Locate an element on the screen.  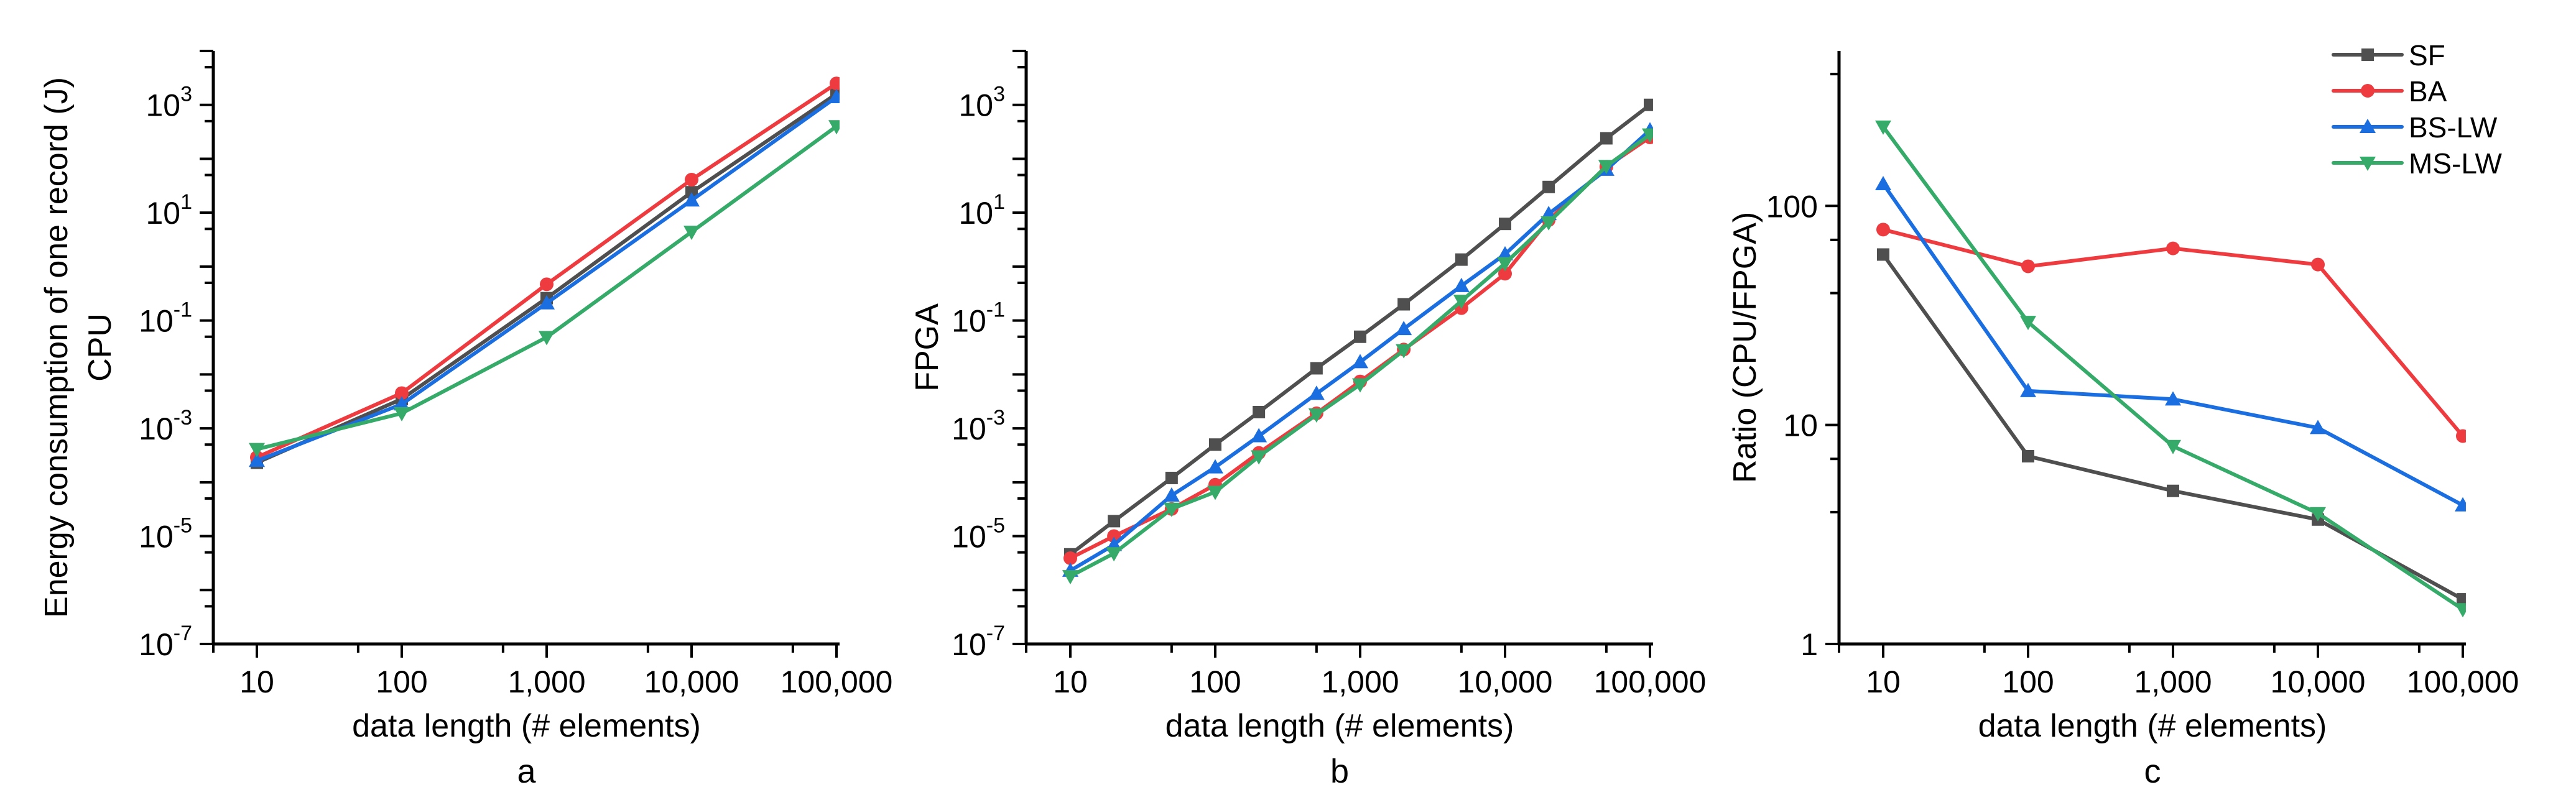
series-sf-line is located at coordinates (1360, 329).